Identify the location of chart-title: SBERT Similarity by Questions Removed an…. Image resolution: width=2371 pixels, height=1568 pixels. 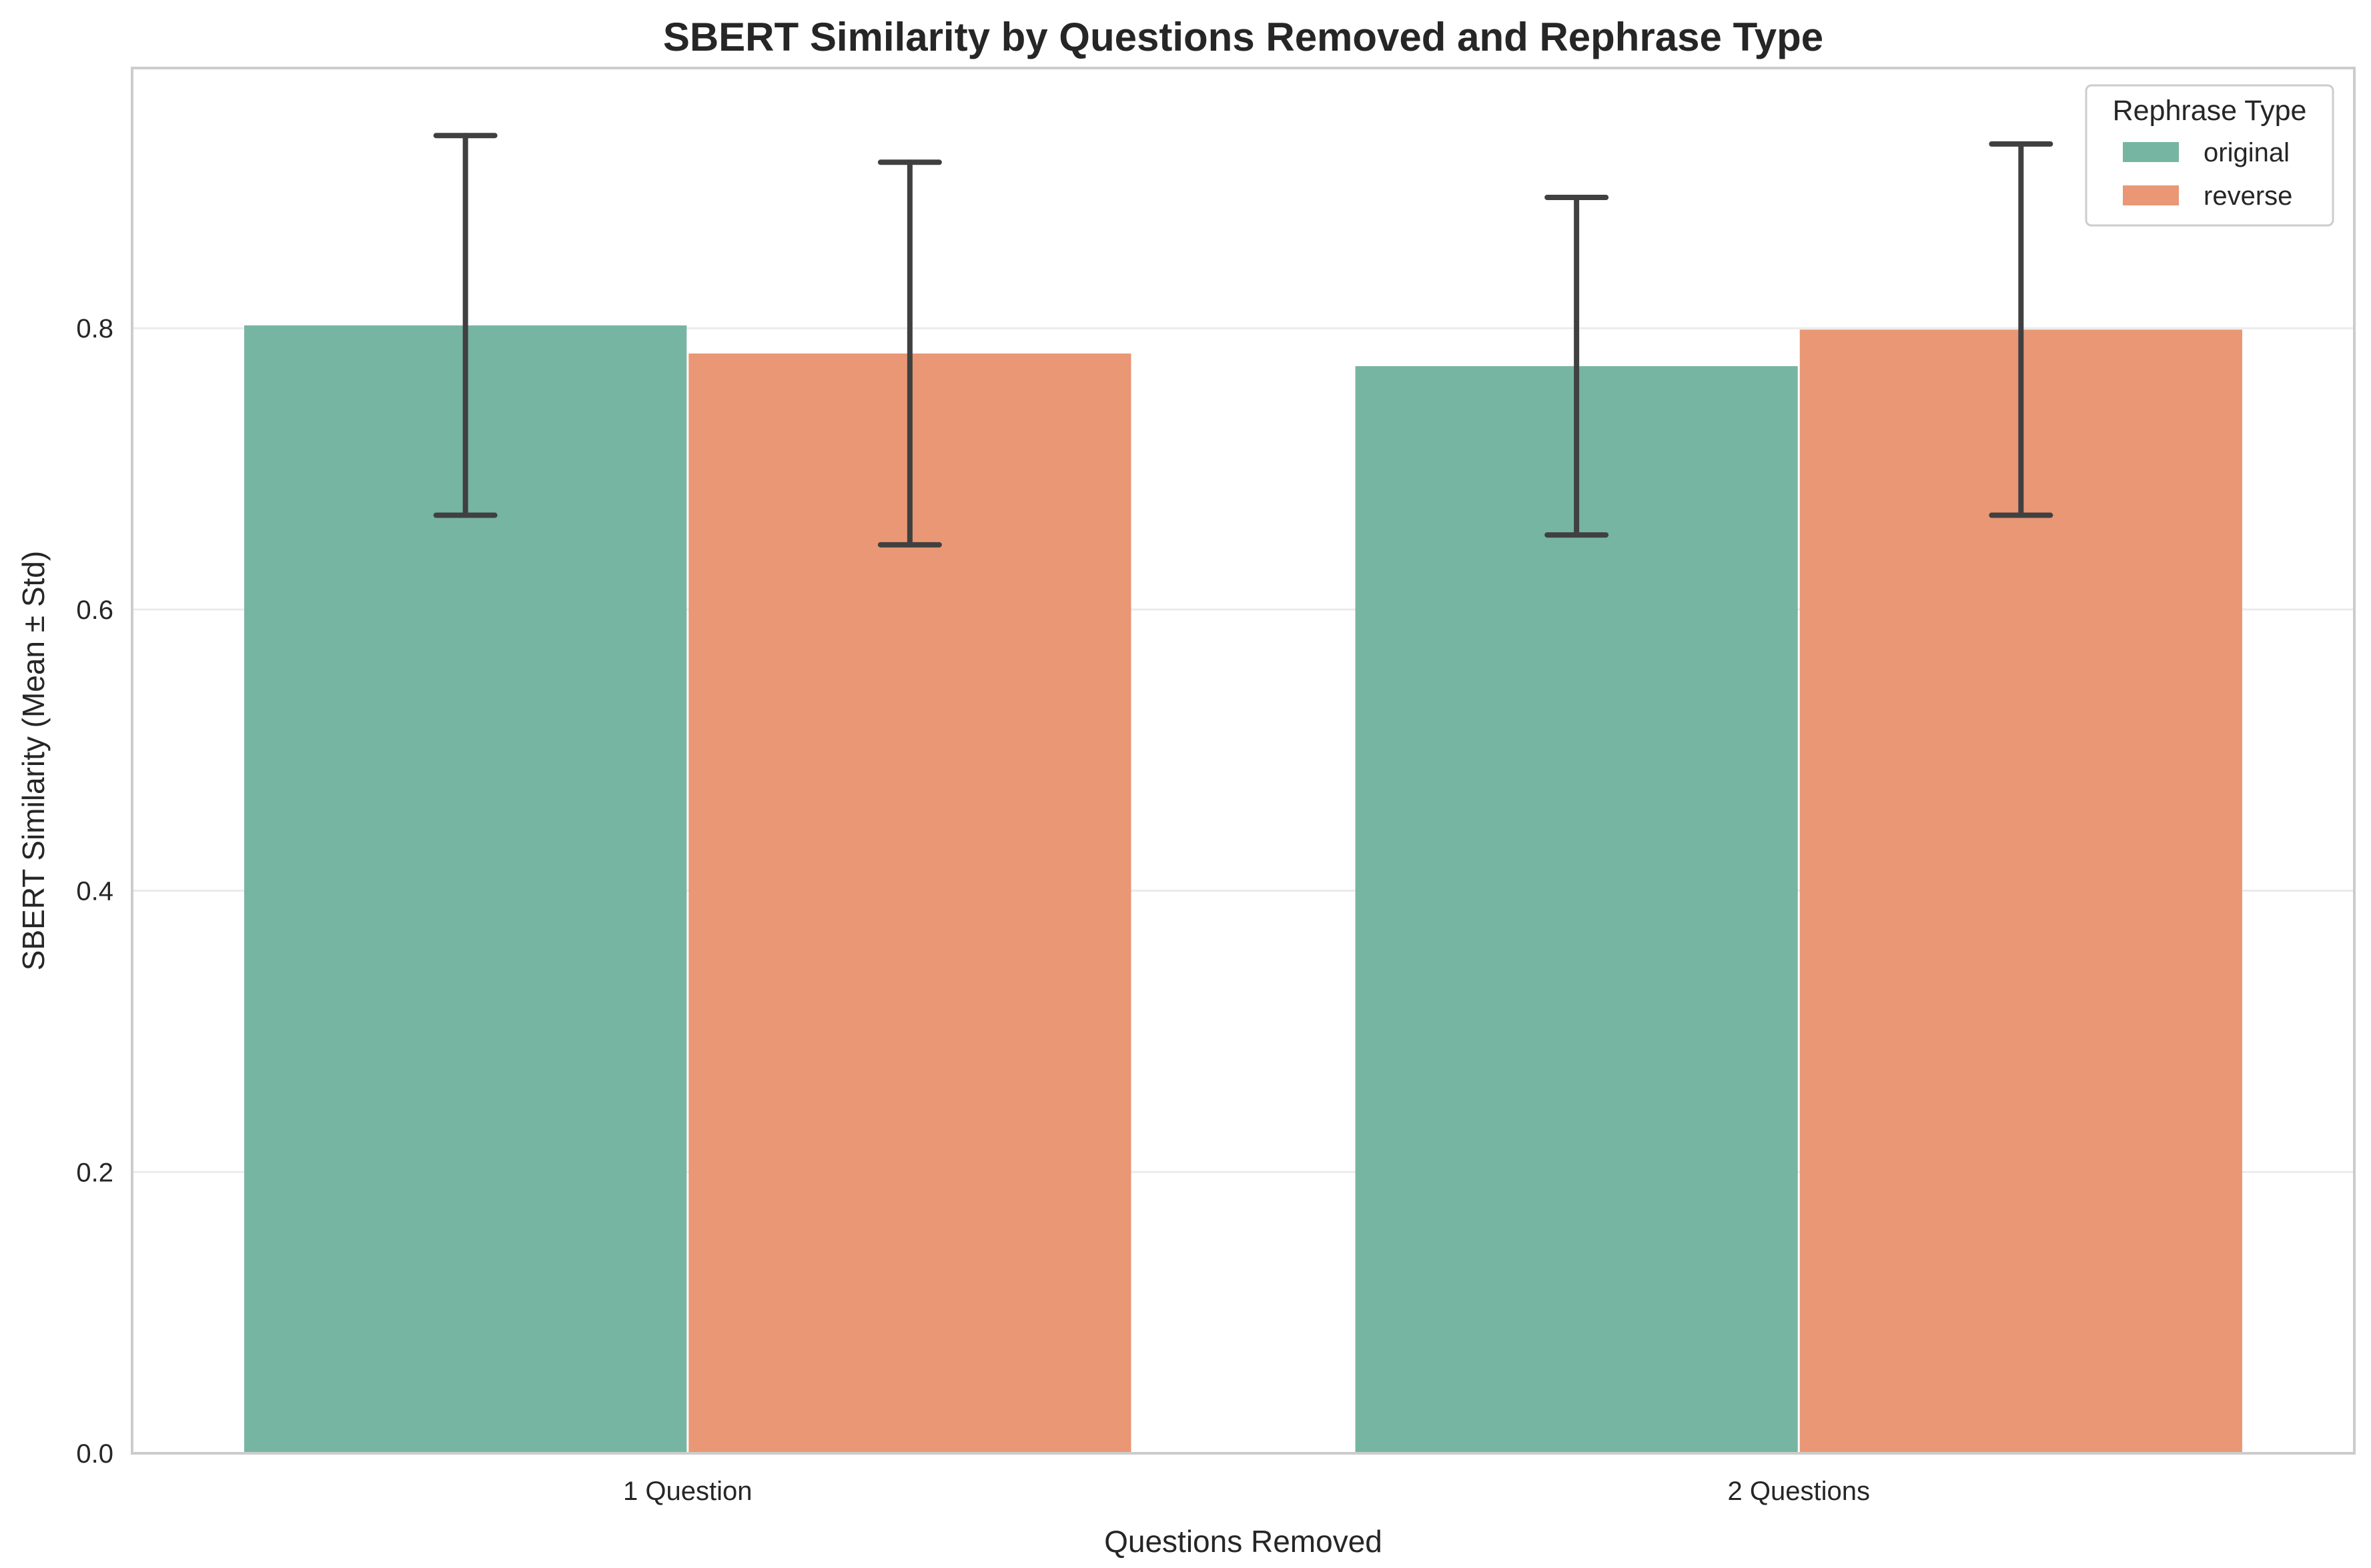
(1243, 37).